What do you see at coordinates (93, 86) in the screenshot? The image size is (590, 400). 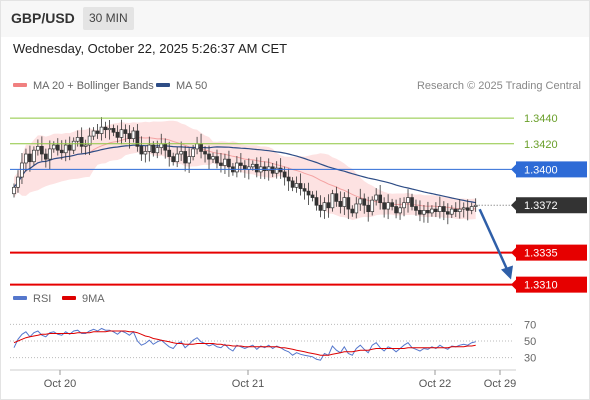 I see `legend-label: MA 20 + Bollinger Bands` at bounding box center [93, 86].